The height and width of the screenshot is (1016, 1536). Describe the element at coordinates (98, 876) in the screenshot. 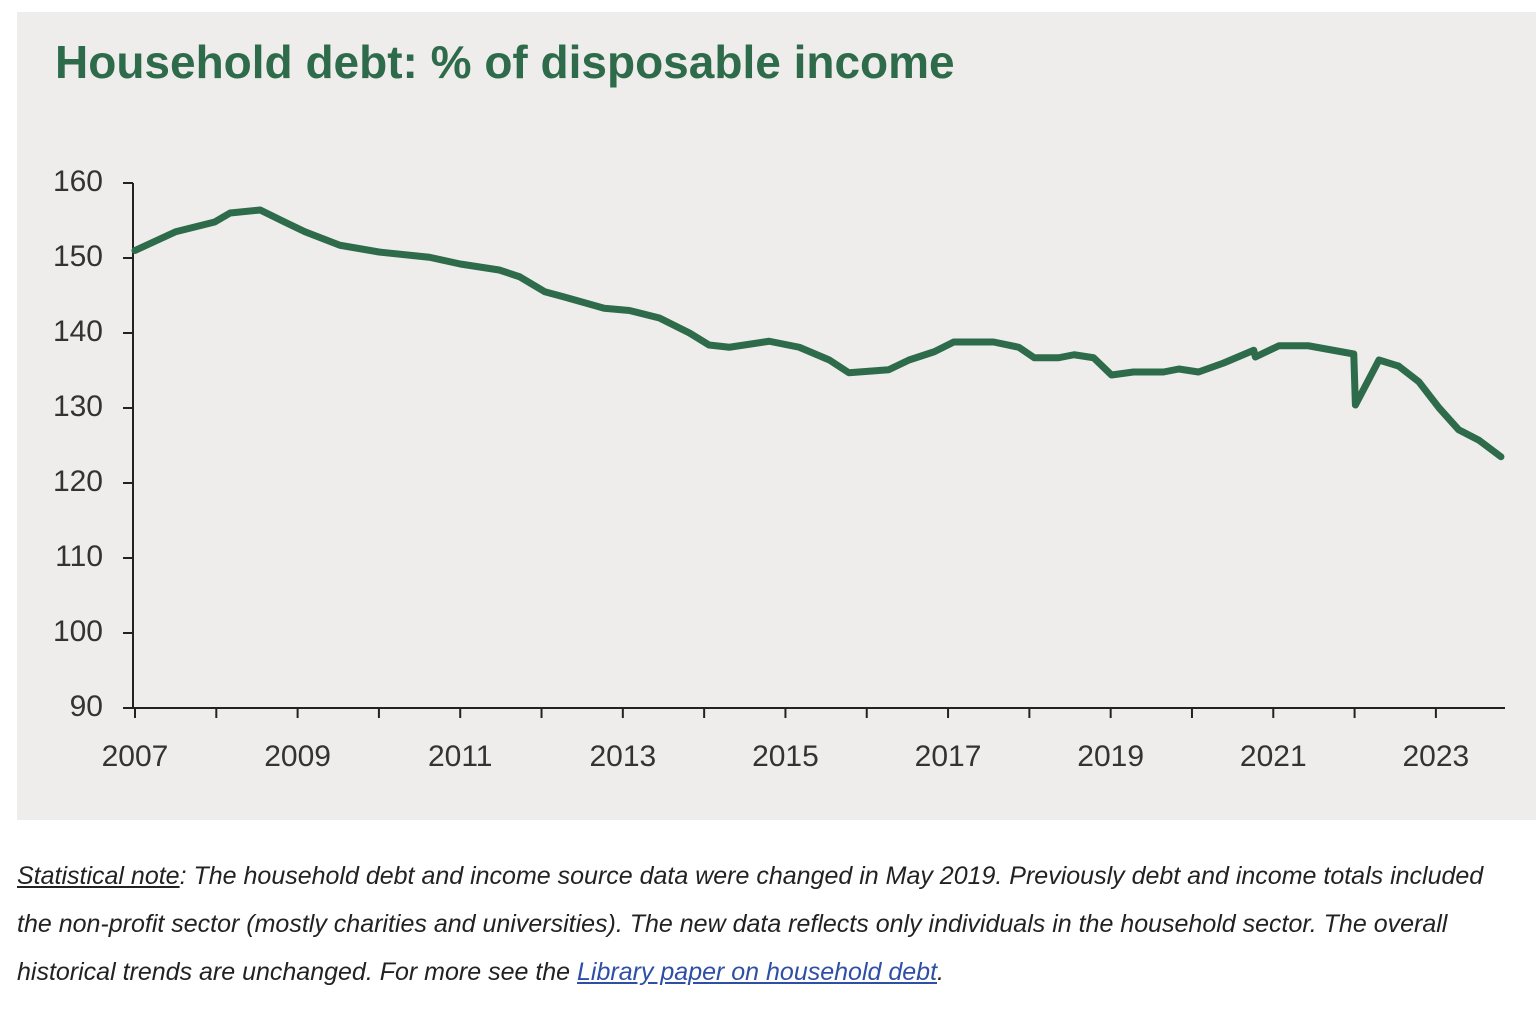

I see `note-label: Statistical note` at that location.